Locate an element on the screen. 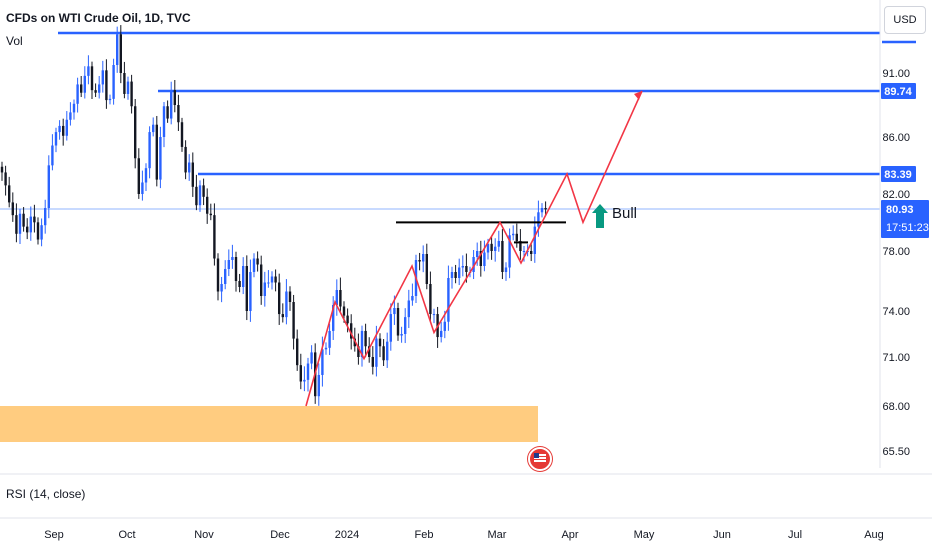  y-tick-label: 71.00 is located at coordinates (896, 358).